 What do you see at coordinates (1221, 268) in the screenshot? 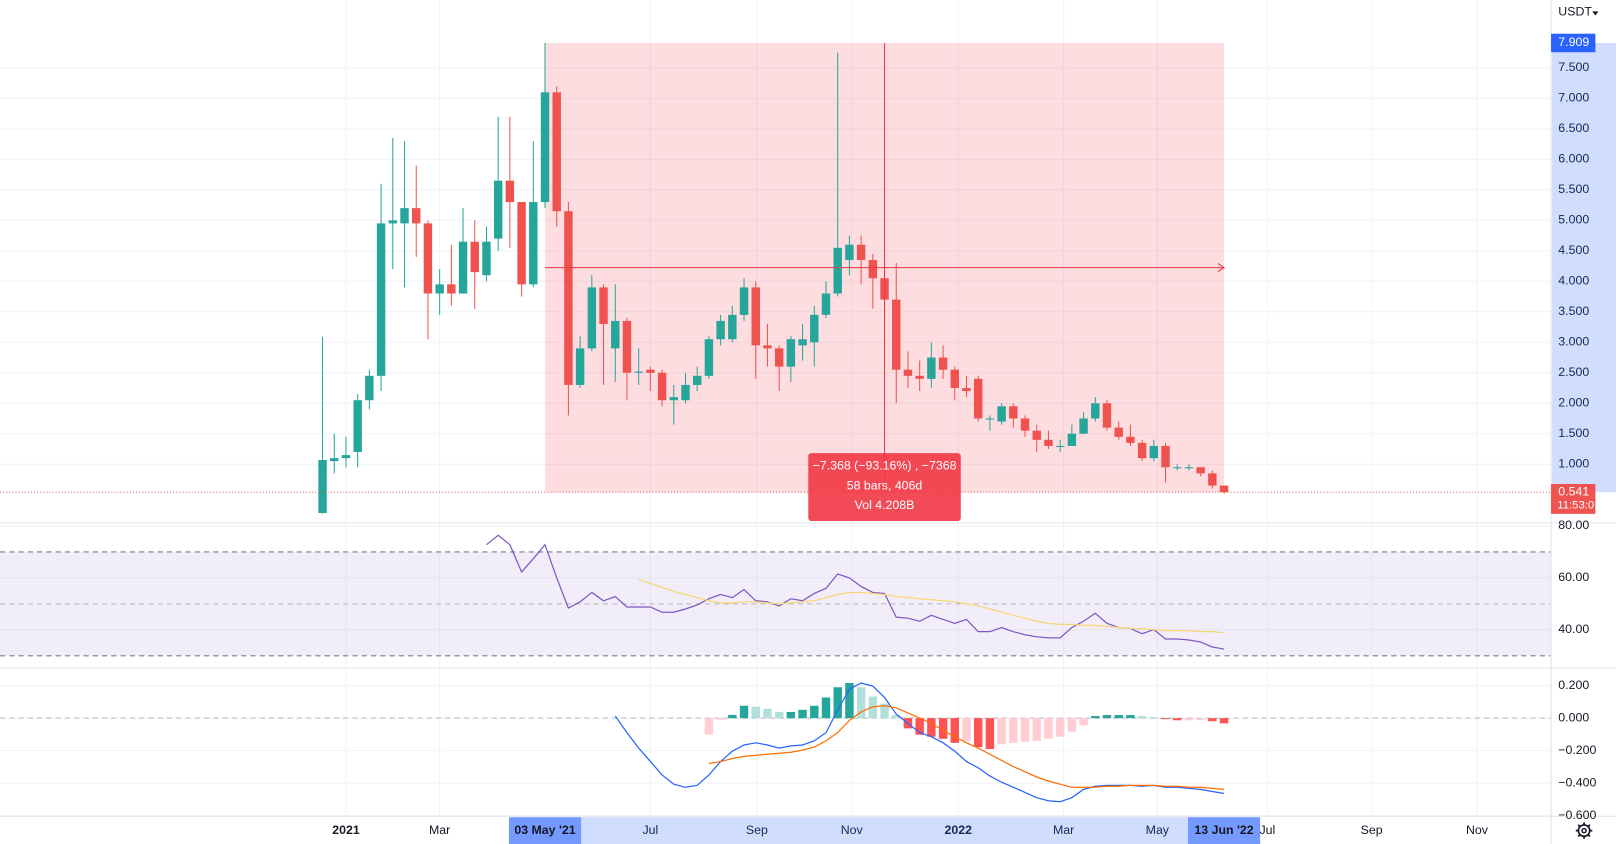
I see `measure-arrow` at bounding box center [1221, 268].